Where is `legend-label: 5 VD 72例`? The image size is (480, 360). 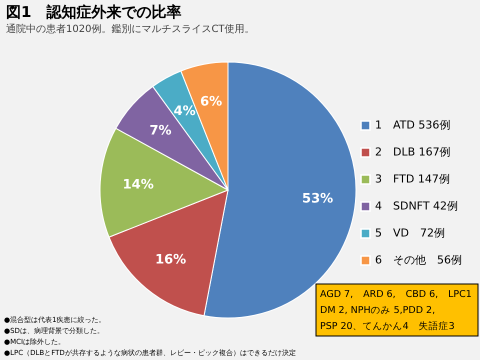 legend-label: 5 VD 72例 is located at coordinates (410, 233).